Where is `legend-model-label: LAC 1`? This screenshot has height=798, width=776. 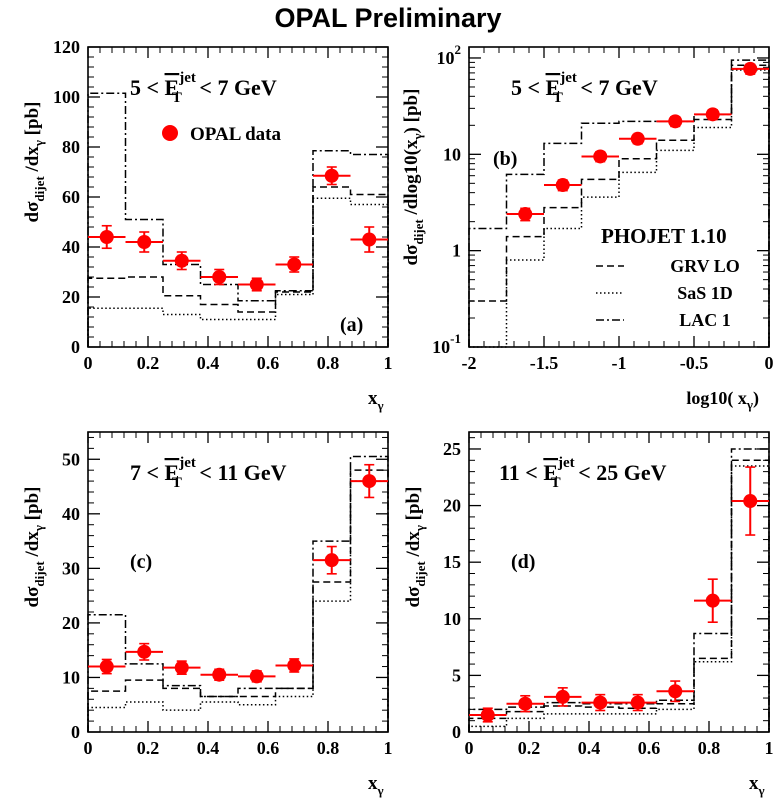
legend-model-label: LAC 1 is located at coordinates (705, 320).